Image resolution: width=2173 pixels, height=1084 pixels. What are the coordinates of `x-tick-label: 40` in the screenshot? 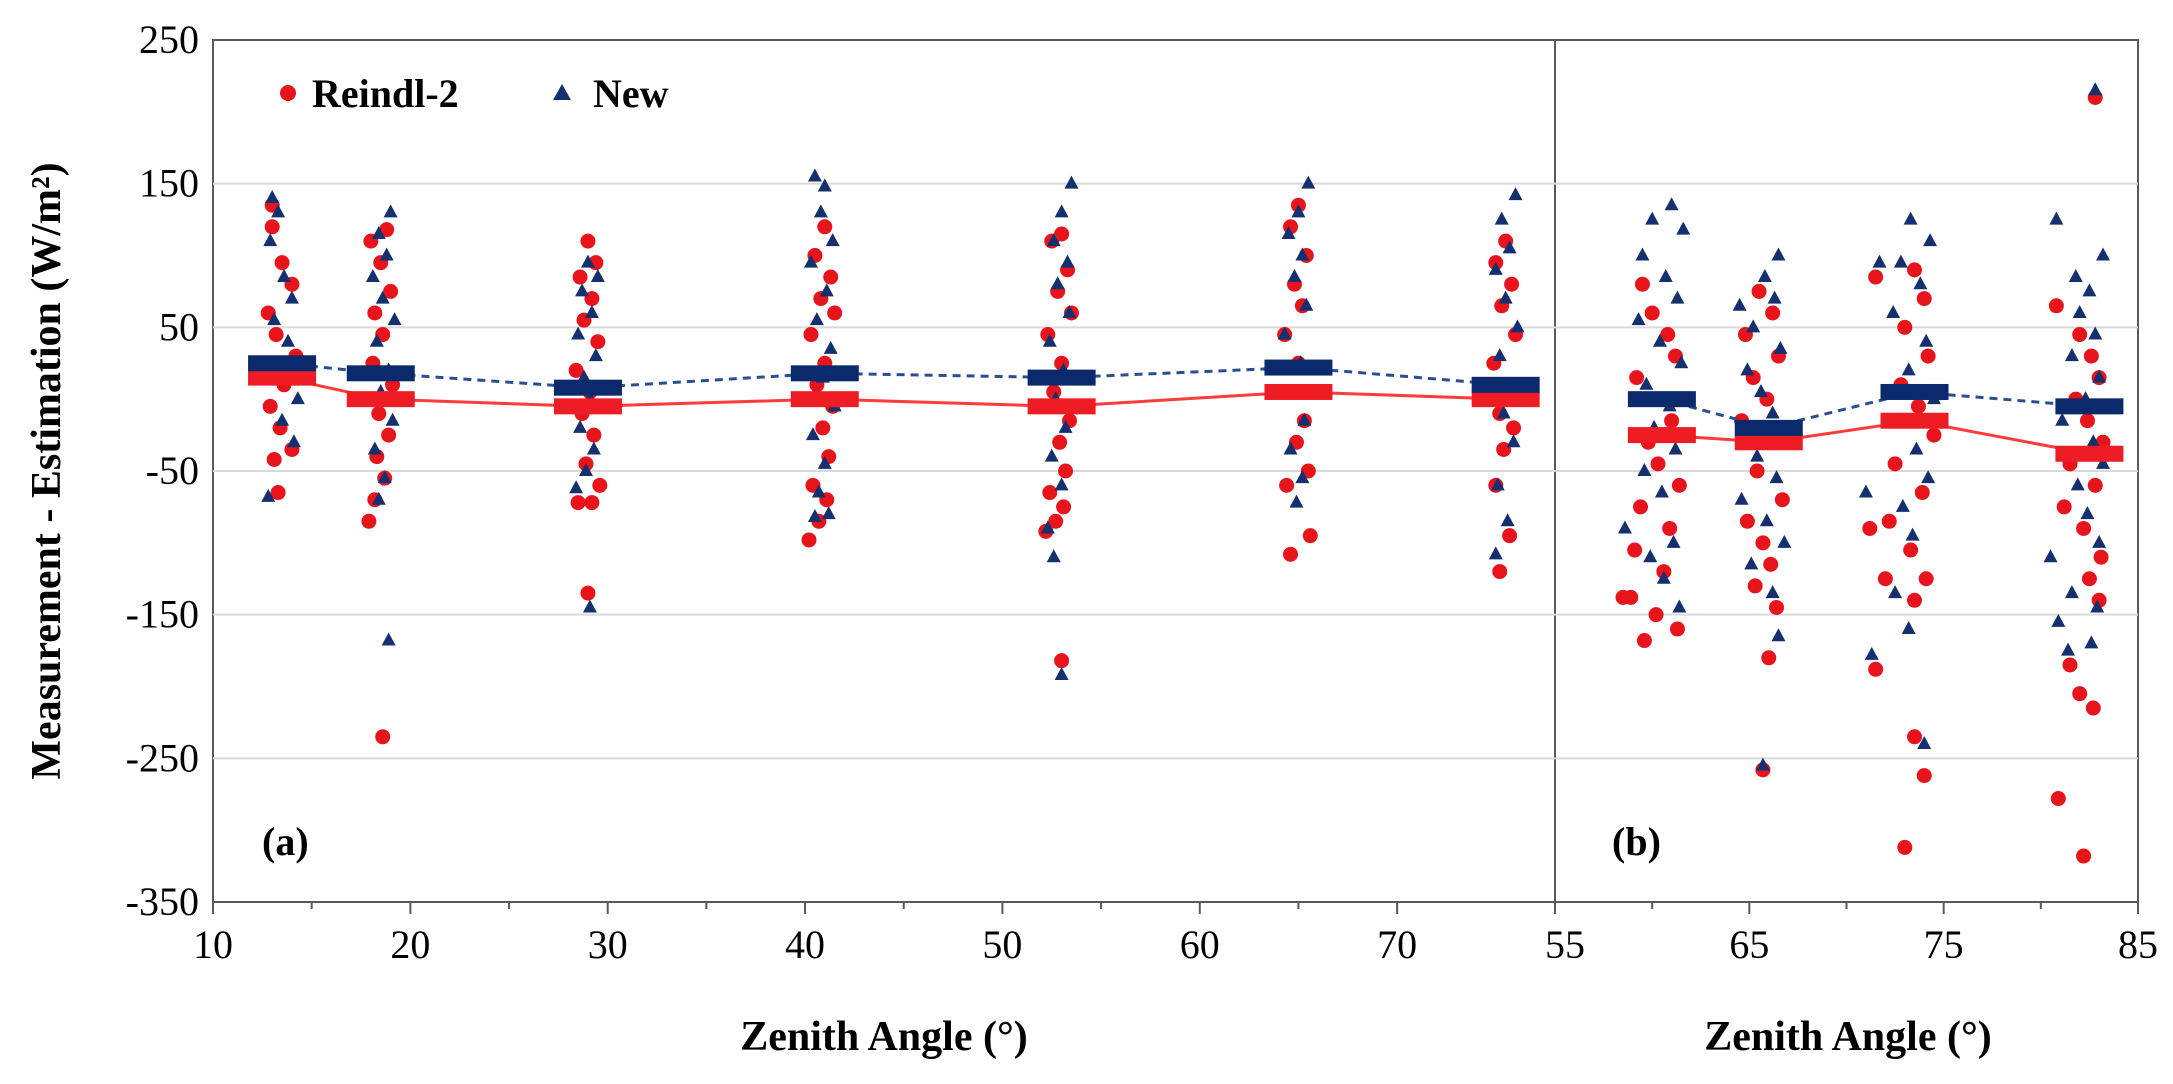 It's located at (805, 944).